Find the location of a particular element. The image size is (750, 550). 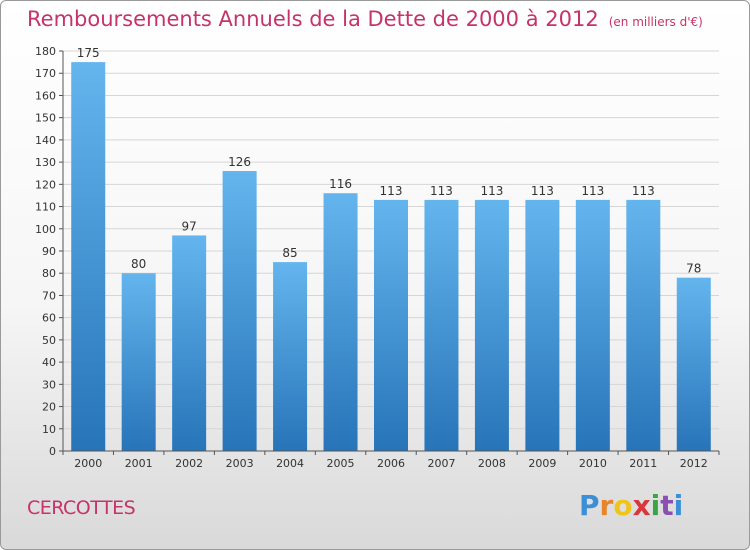

x-tick-label-2001: 2001 is located at coordinates (139, 463).